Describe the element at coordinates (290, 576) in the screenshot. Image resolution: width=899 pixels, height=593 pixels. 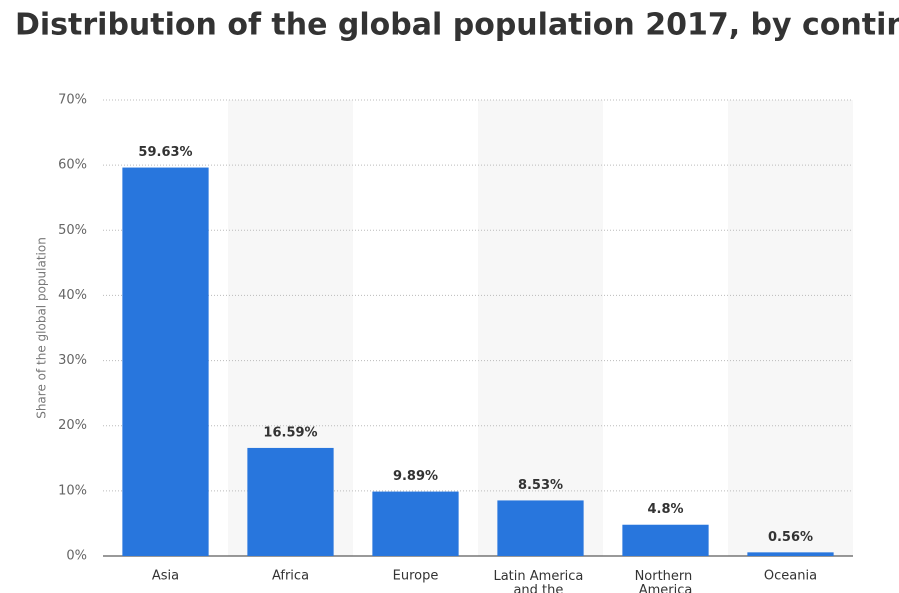
I see `x-tick-label: Africa` at that location.